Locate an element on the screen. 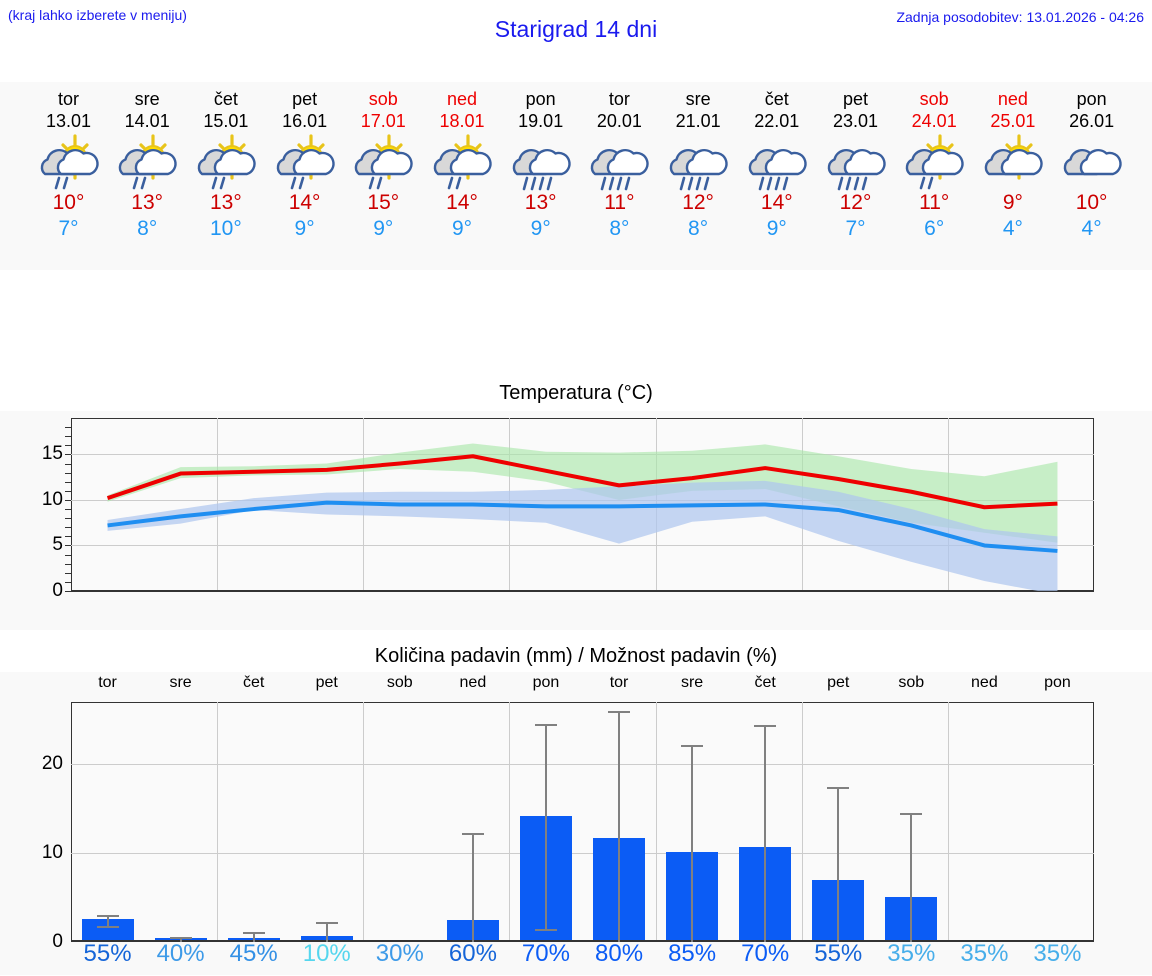 The width and height of the screenshot is (1152, 976). sun-cloud-icon is located at coordinates (1012, 162).